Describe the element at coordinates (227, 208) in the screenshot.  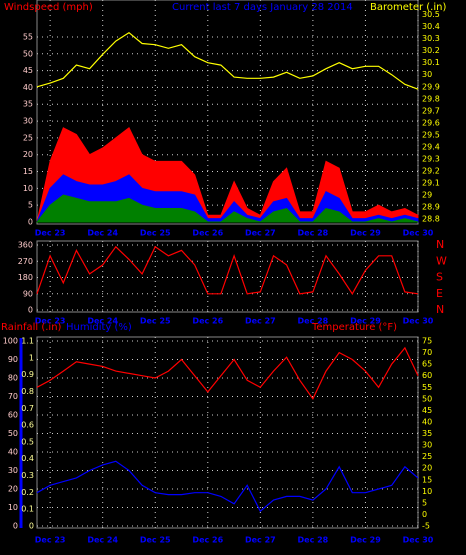
I see `area-series` at that location.